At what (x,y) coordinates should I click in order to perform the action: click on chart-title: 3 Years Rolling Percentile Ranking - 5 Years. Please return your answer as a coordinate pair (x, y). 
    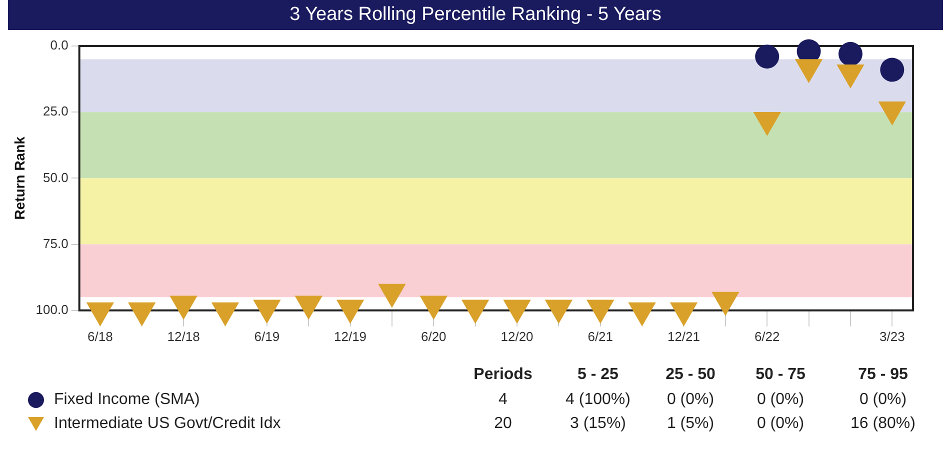
    Looking at the image, I should click on (475, 15).